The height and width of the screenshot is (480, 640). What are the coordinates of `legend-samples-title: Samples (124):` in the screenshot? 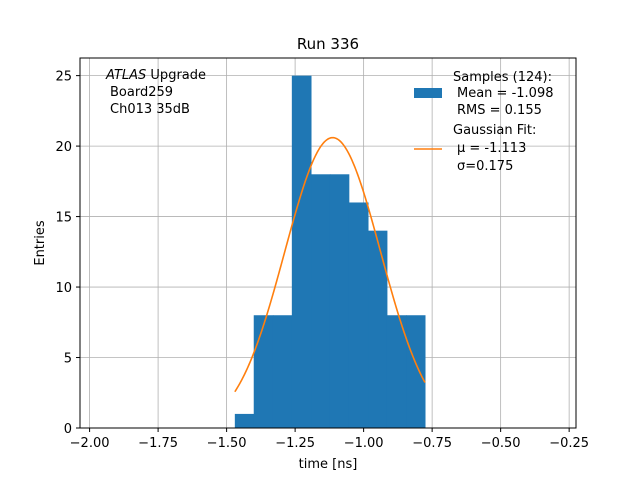 It's located at (502, 77).